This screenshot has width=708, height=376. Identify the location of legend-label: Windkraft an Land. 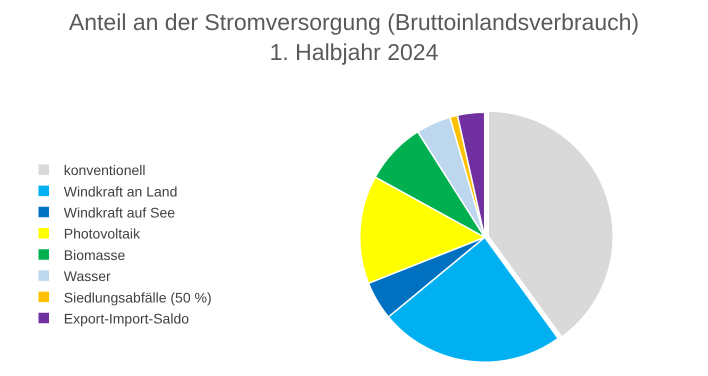
(121, 191).